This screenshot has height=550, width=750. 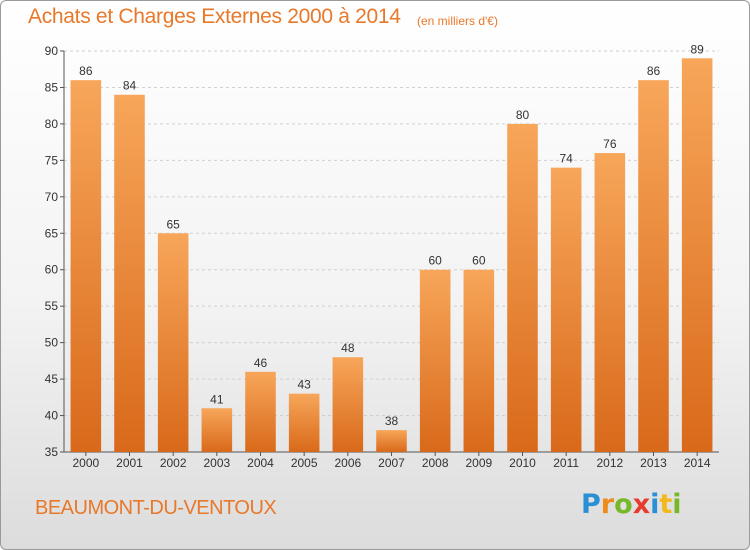 I want to click on x-tick-label: 2004, so click(x=260, y=463).